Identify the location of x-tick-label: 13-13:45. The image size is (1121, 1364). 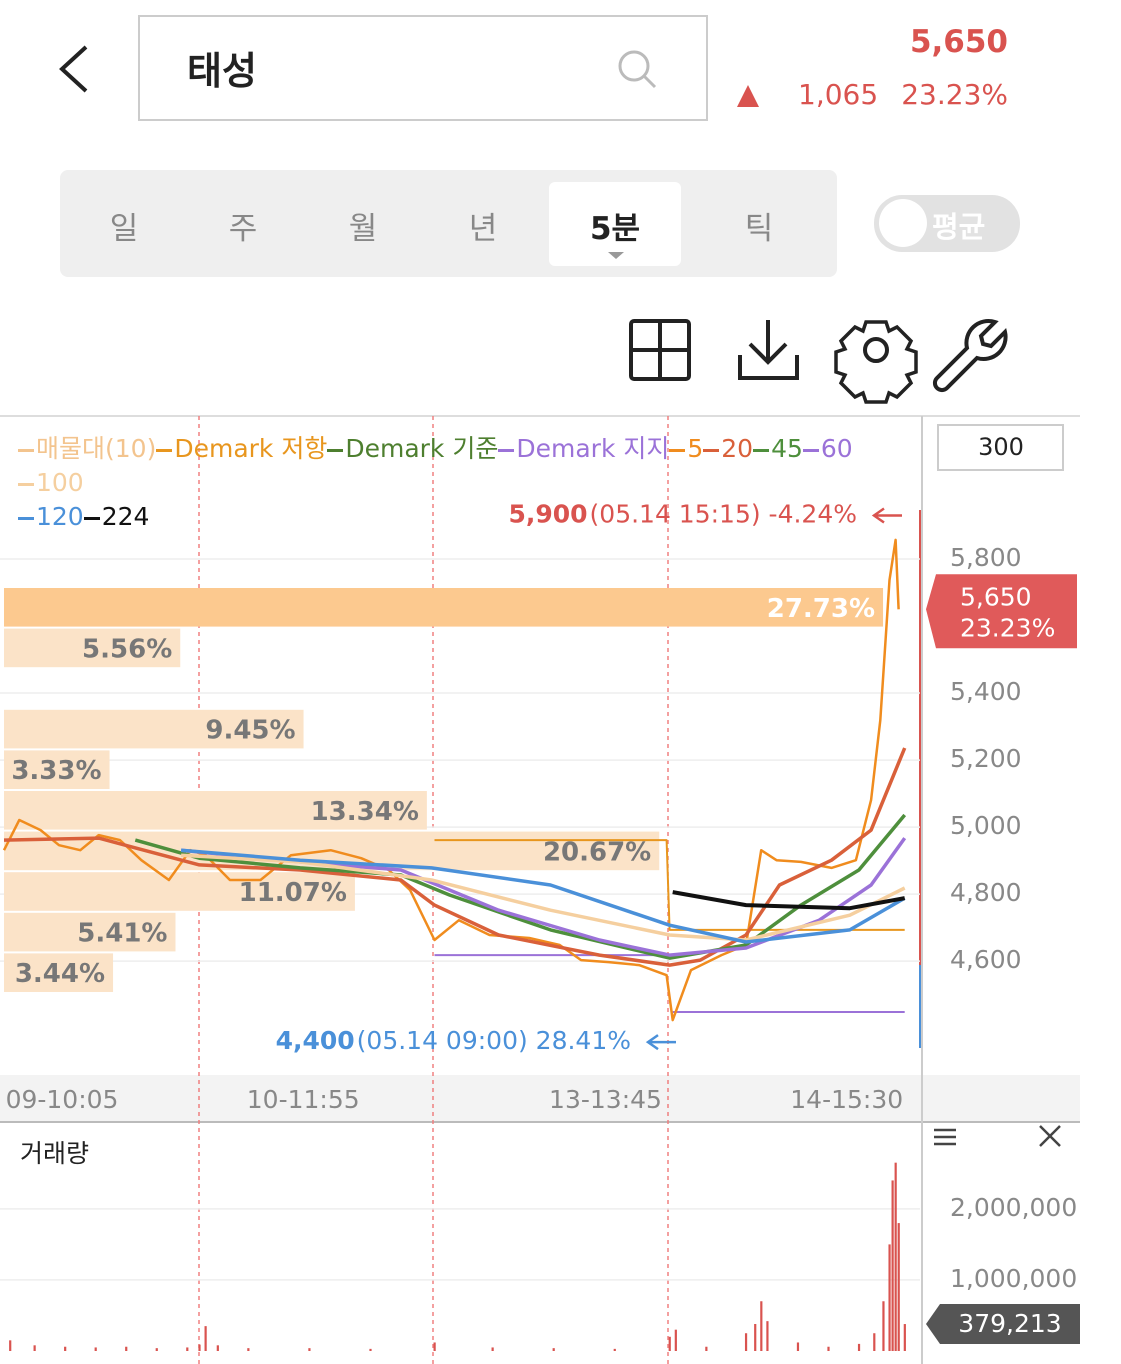
(605, 1099).